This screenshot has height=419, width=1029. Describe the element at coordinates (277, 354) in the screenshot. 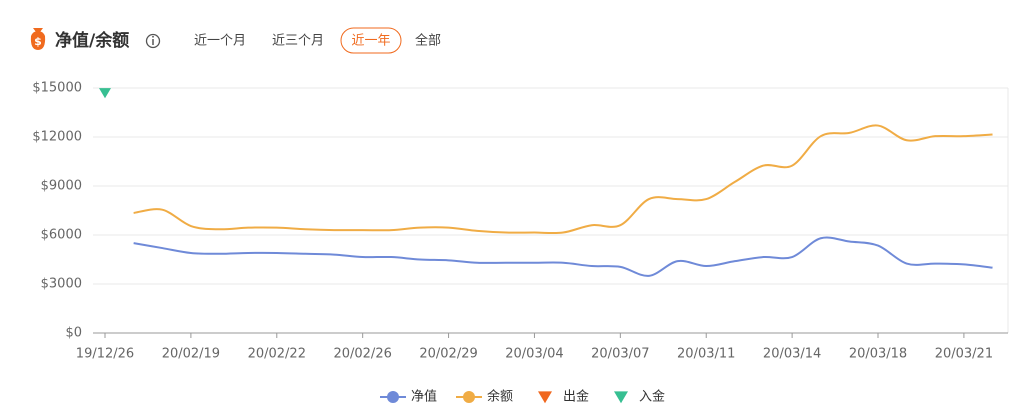

I see `x-tick-label: 20/02/22` at that location.